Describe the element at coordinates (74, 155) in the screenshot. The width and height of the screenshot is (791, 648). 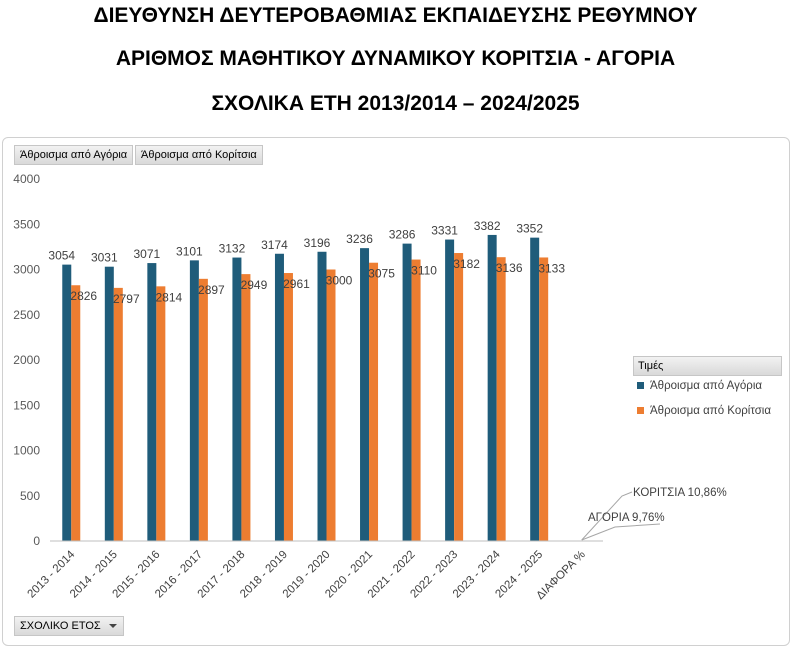
I see `field-button-boys: Άθροισμα από Αγόρια` at that location.